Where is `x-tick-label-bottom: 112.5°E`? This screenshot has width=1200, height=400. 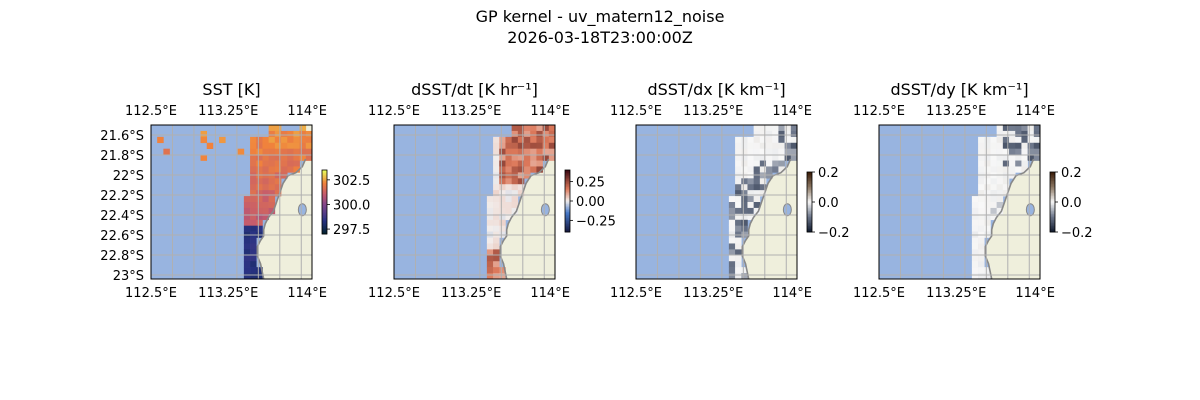 x-tick-label-bottom: 112.5°E is located at coordinates (151, 293).